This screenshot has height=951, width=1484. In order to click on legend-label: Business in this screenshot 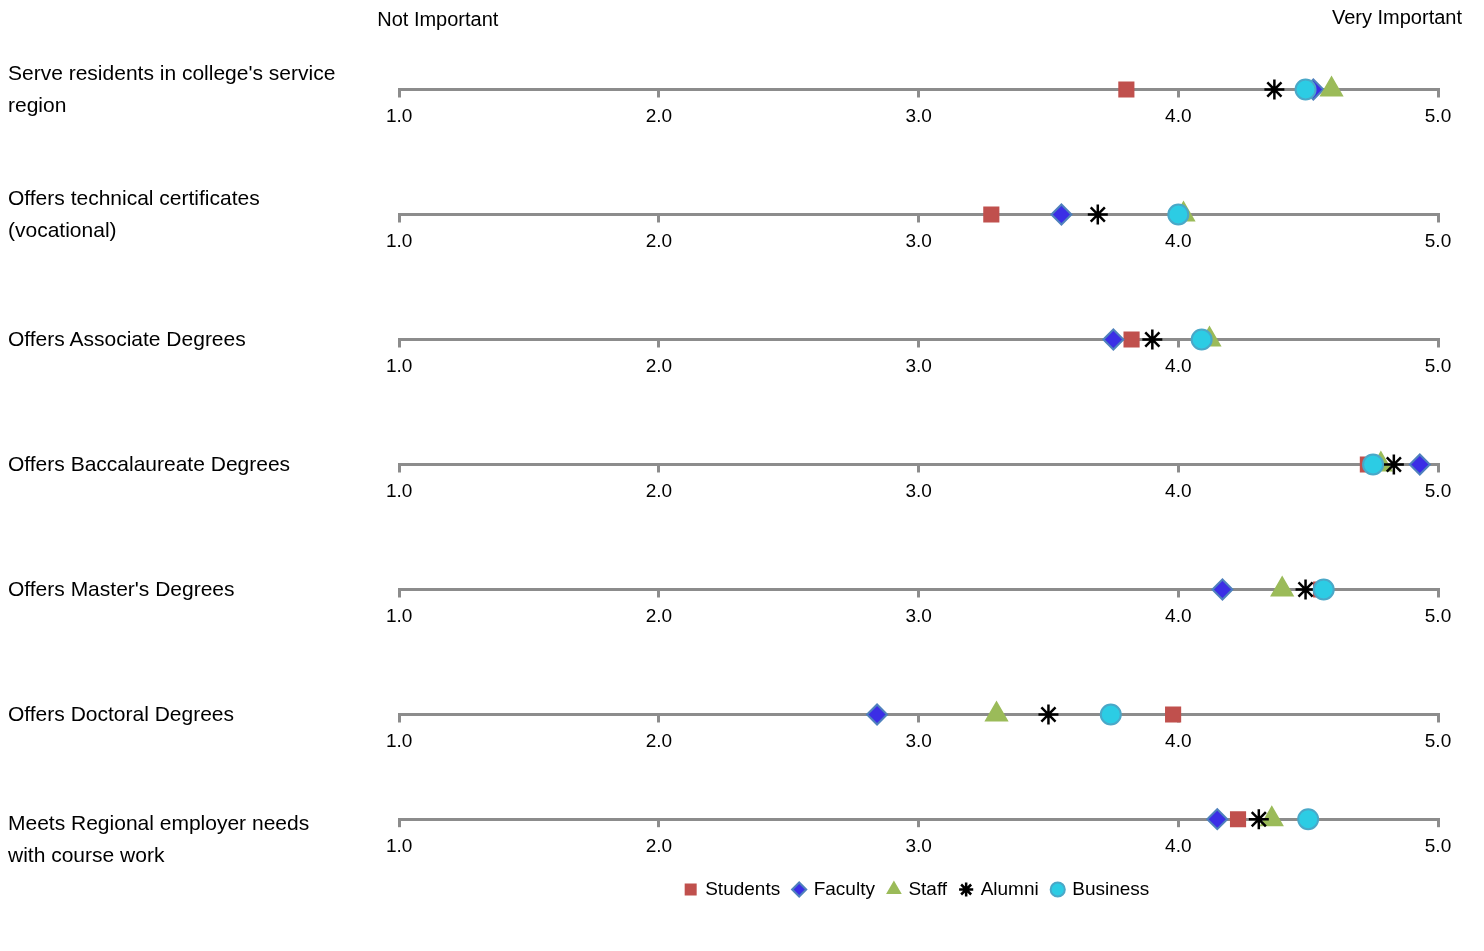, I will do `click(1111, 888)`.